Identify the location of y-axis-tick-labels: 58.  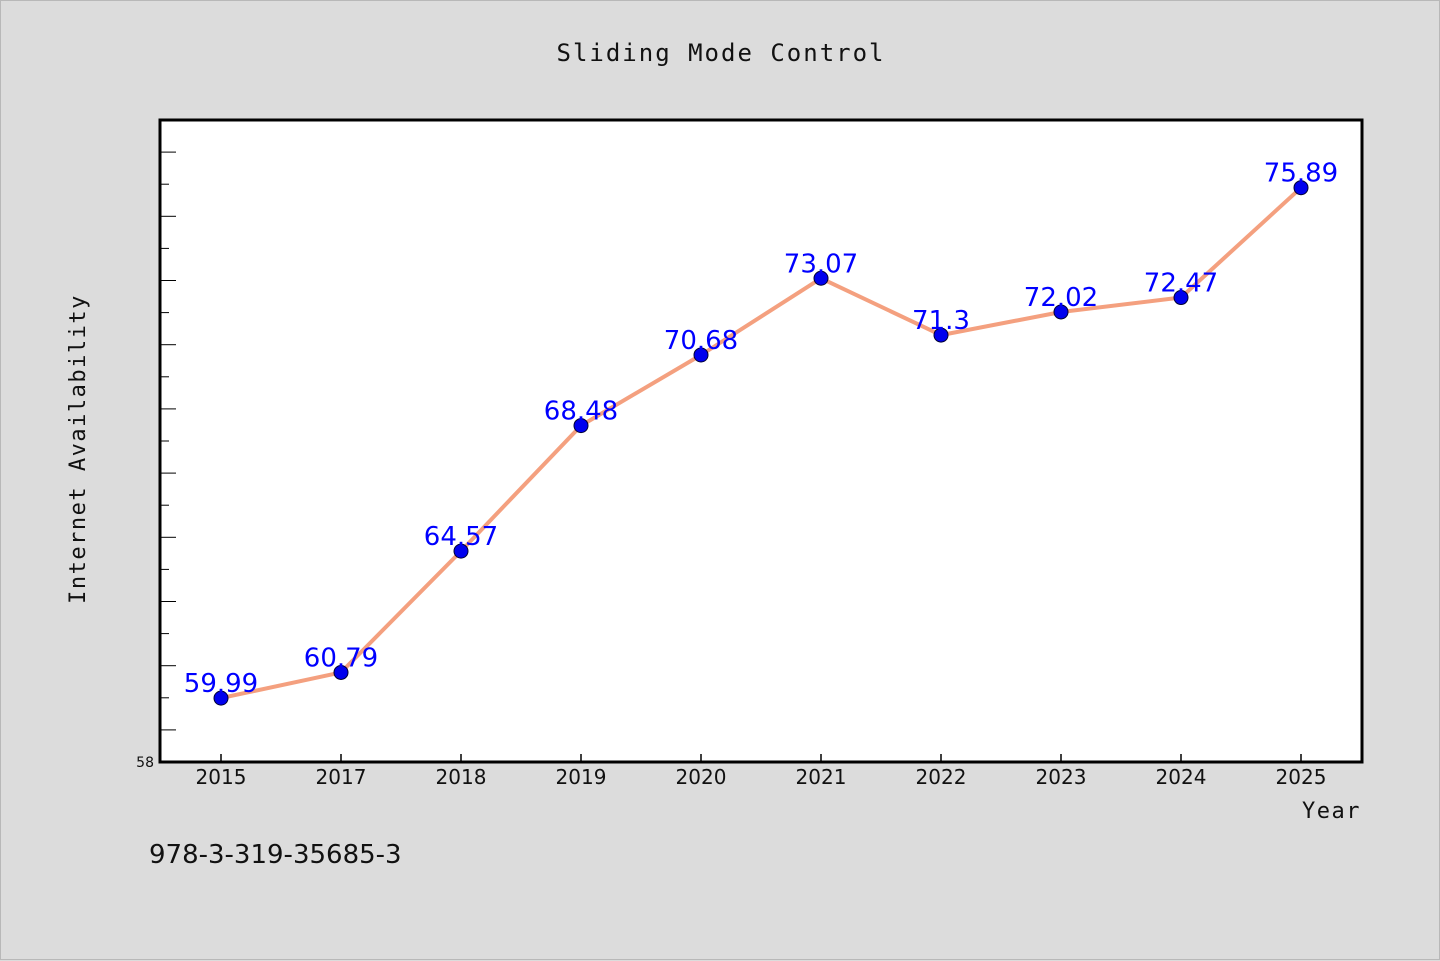
(145, 763).